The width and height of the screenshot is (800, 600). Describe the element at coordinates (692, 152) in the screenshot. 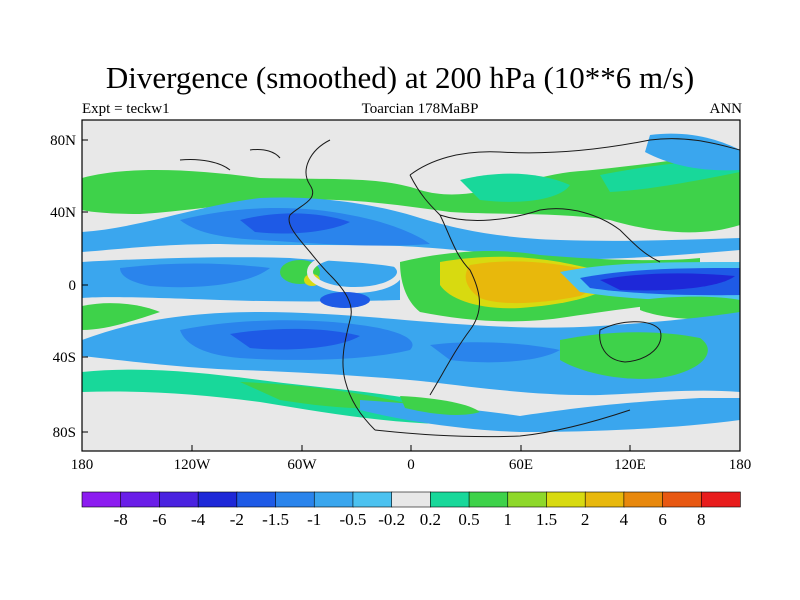

I see `northeast-blue-patch` at that location.